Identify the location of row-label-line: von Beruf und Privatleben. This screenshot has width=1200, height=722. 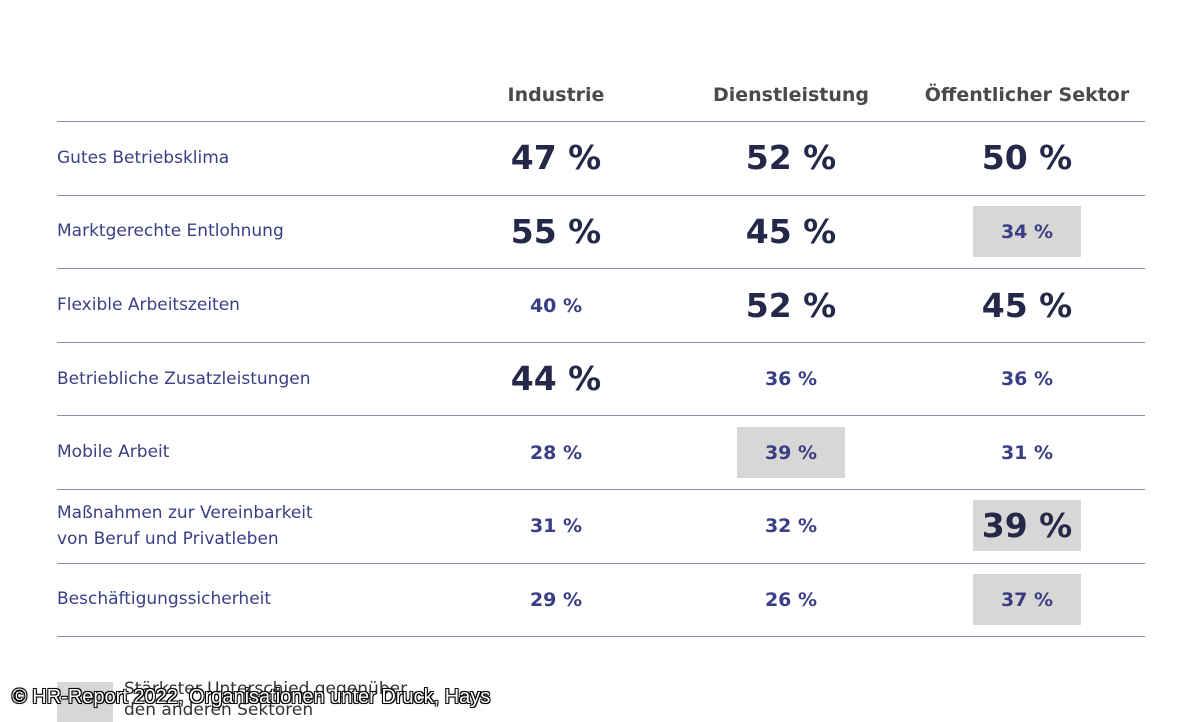
(168, 539).